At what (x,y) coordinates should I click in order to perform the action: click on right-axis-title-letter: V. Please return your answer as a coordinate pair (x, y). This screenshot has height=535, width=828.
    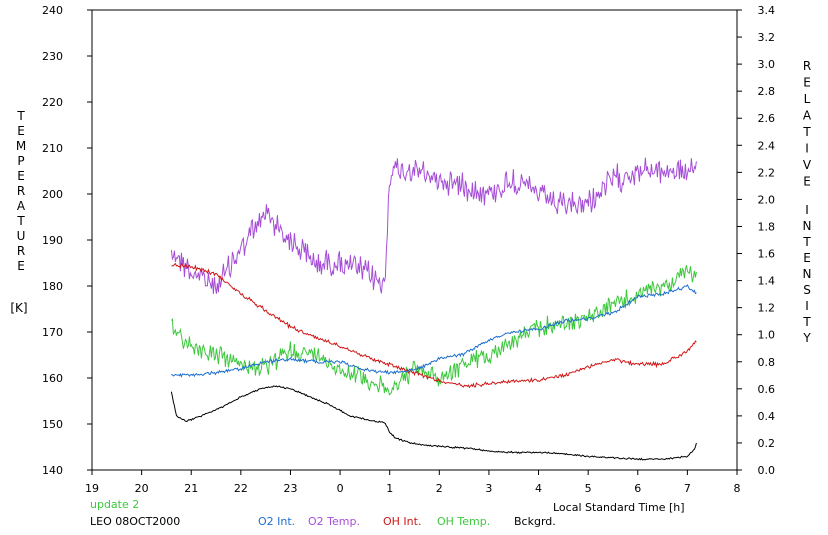
    Looking at the image, I should click on (807, 165).